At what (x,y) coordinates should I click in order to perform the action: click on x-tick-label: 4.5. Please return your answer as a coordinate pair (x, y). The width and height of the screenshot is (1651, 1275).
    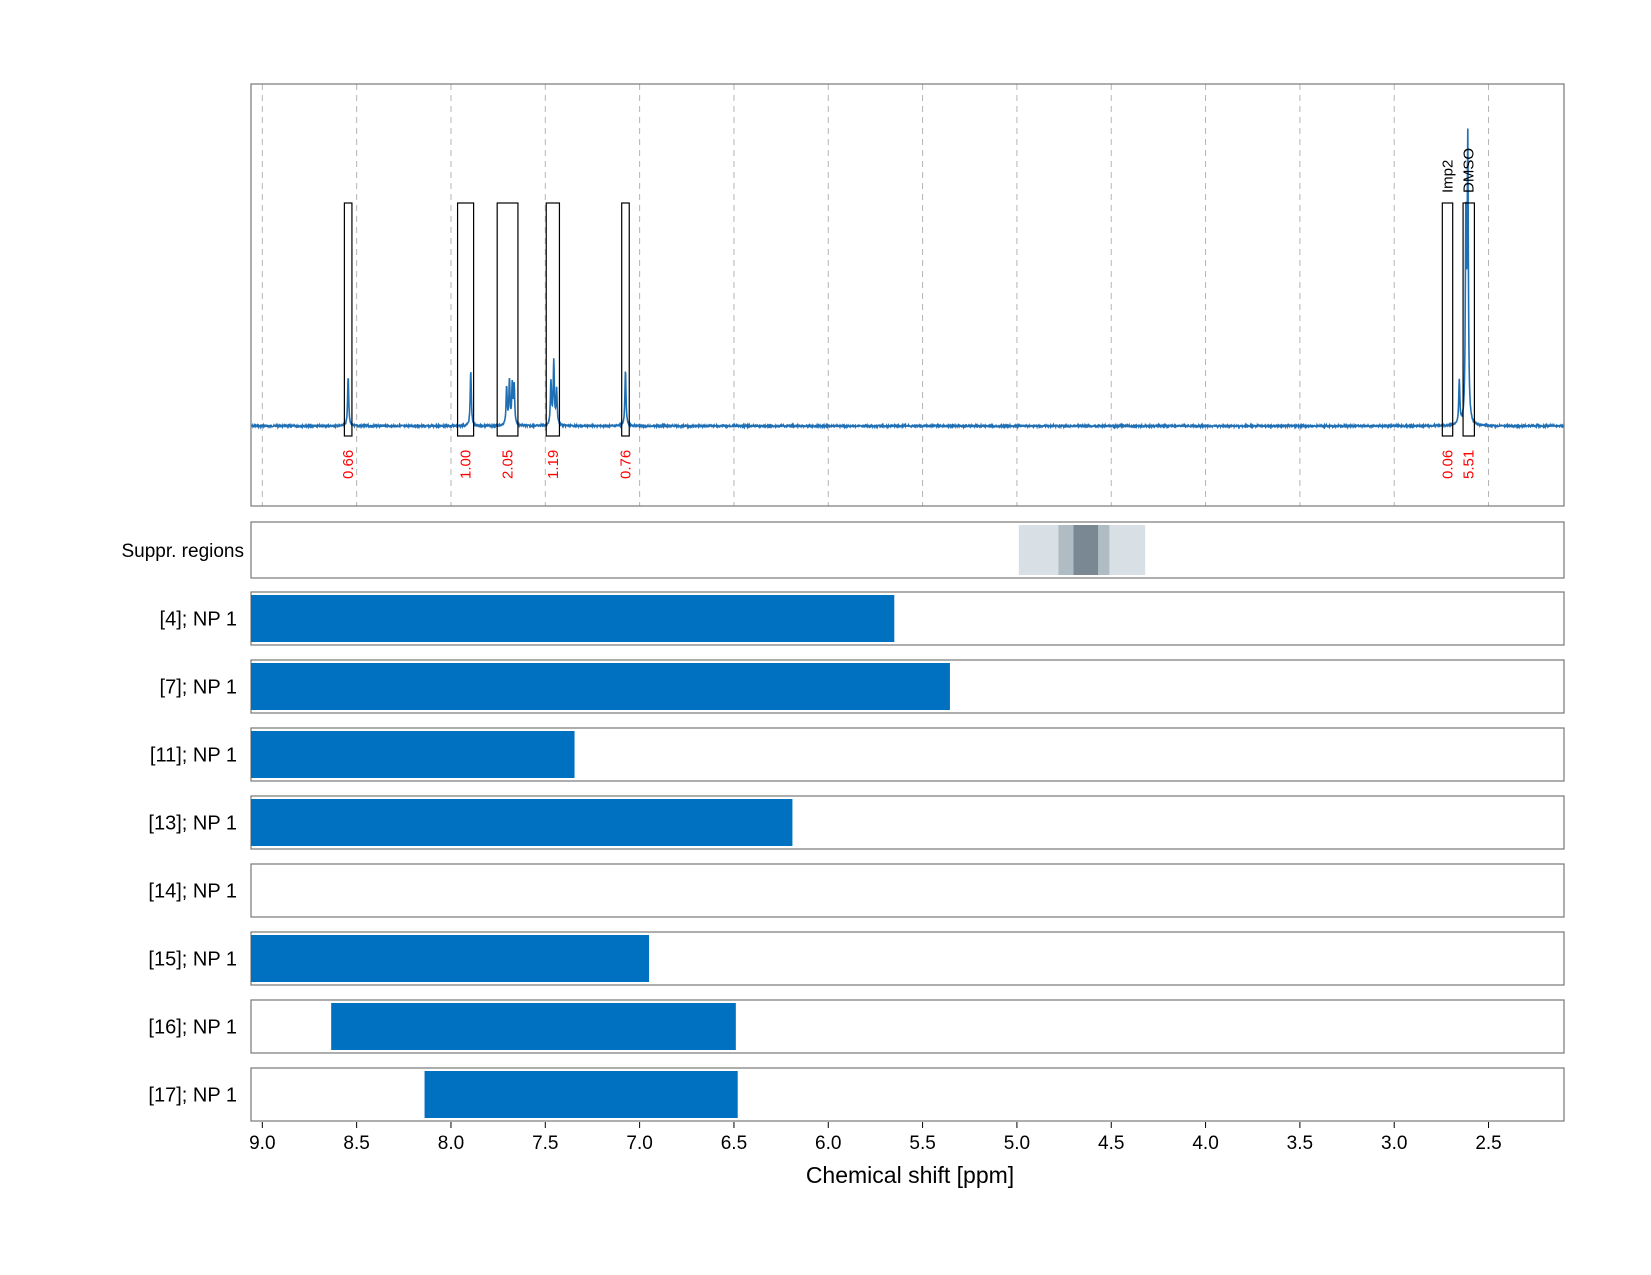
    Looking at the image, I should click on (1111, 1143).